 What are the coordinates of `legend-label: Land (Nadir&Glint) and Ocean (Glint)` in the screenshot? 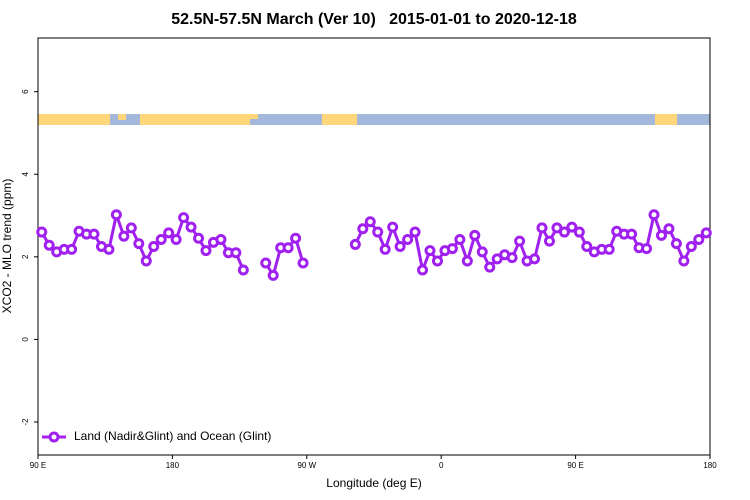 It's located at (172, 436).